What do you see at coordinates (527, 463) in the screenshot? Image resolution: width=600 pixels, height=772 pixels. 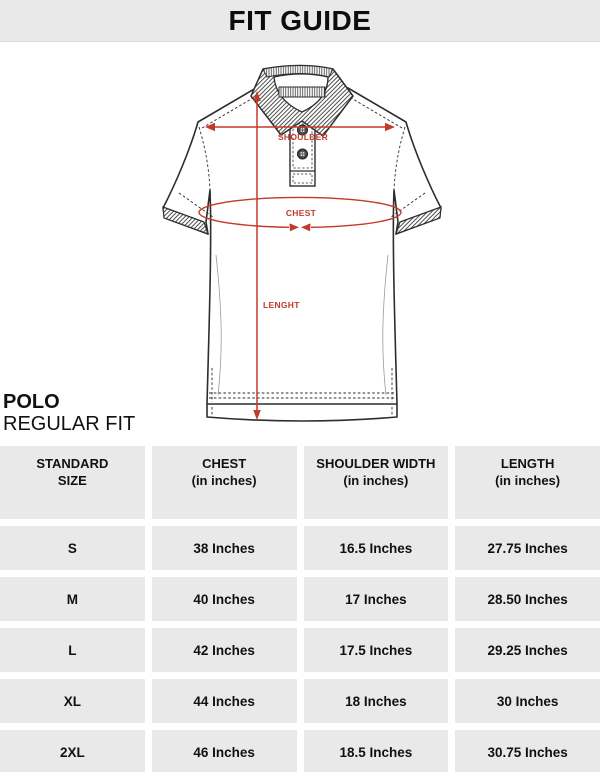 I see `column-title: LENGTH` at bounding box center [527, 463].